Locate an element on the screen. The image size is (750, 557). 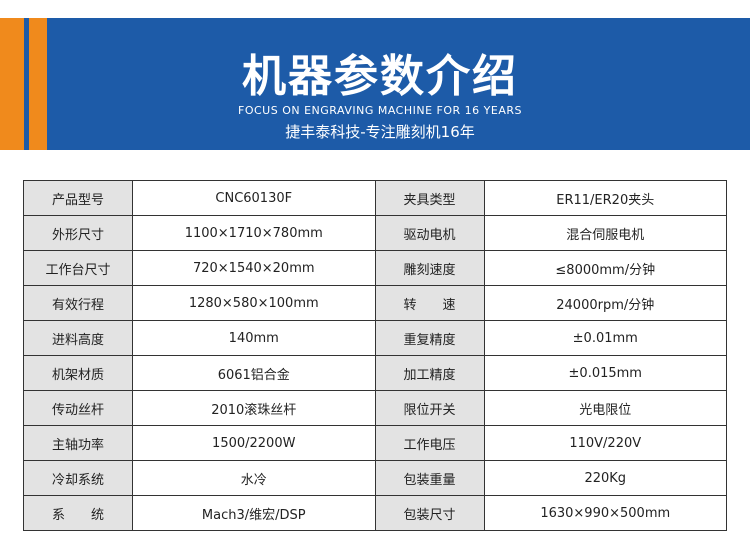
row: 系 统 Mach3/维宏/DSP 包装尺寸 1630×990×500mm is located at coordinates (375, 513).